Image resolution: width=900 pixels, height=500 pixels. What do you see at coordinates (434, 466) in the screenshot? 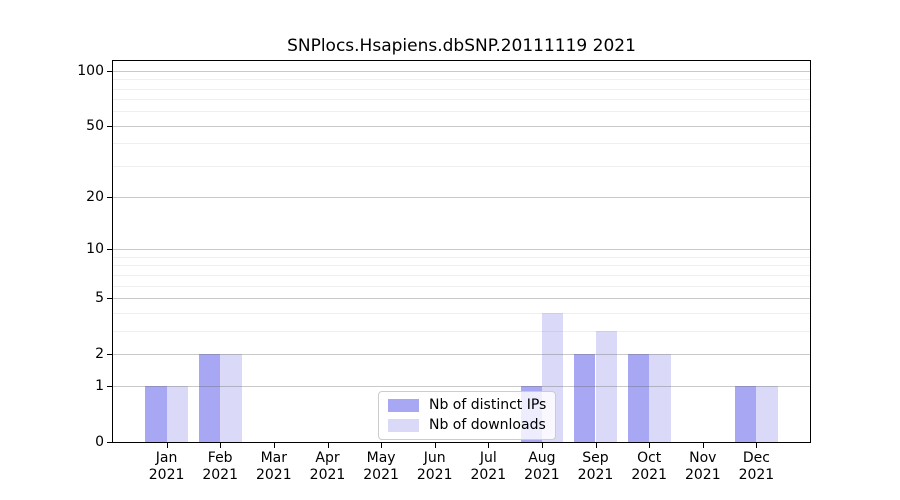
I see `x-tick-label: Jun 2021` at bounding box center [434, 466].